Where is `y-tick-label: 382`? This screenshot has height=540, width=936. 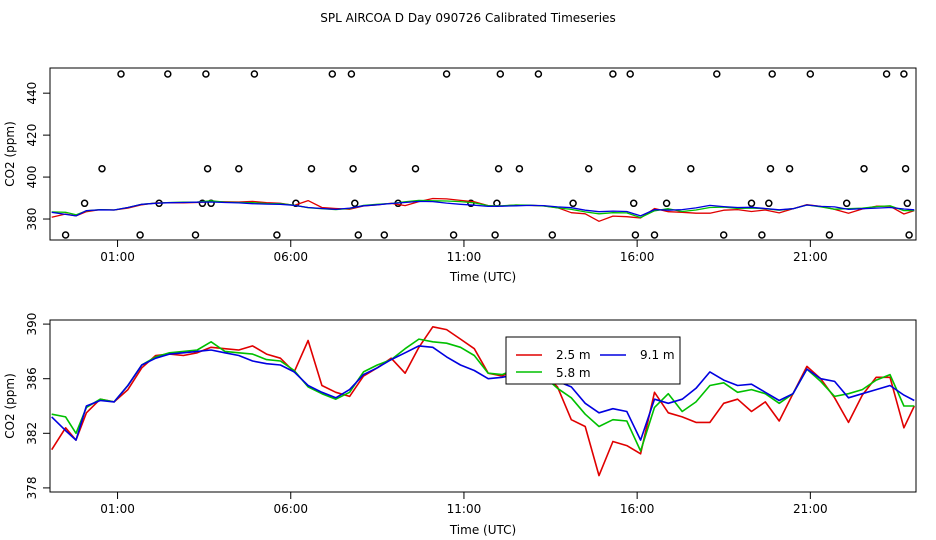
y-tick-label: 382 is located at coordinates (32, 433).